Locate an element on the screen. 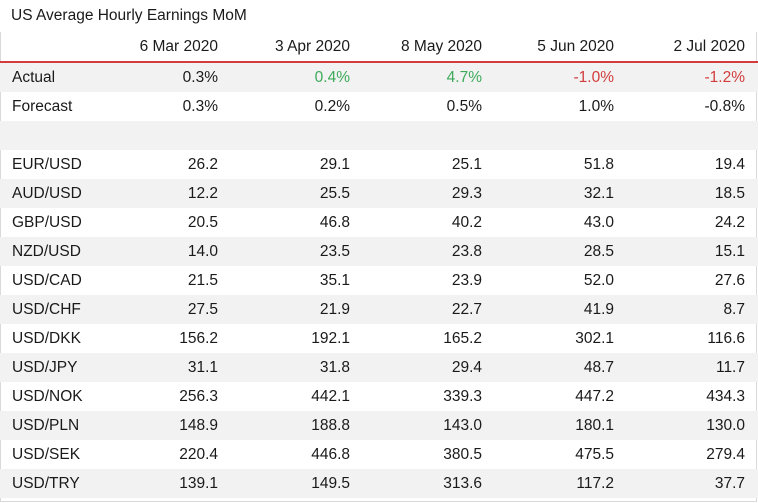  table-cell: 29.1 is located at coordinates (334, 164).